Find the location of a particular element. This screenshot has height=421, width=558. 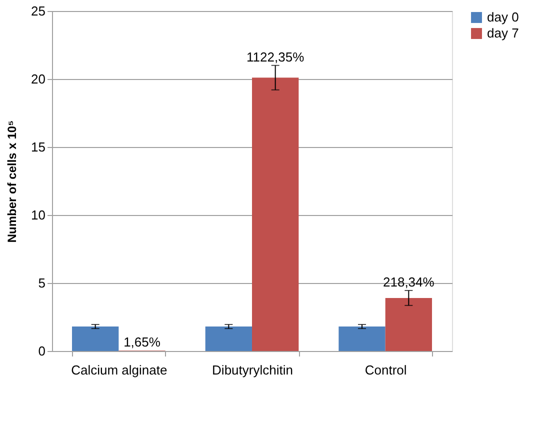

y-axis-title: Number of cells x 10⁵ is located at coordinates (12, 181).